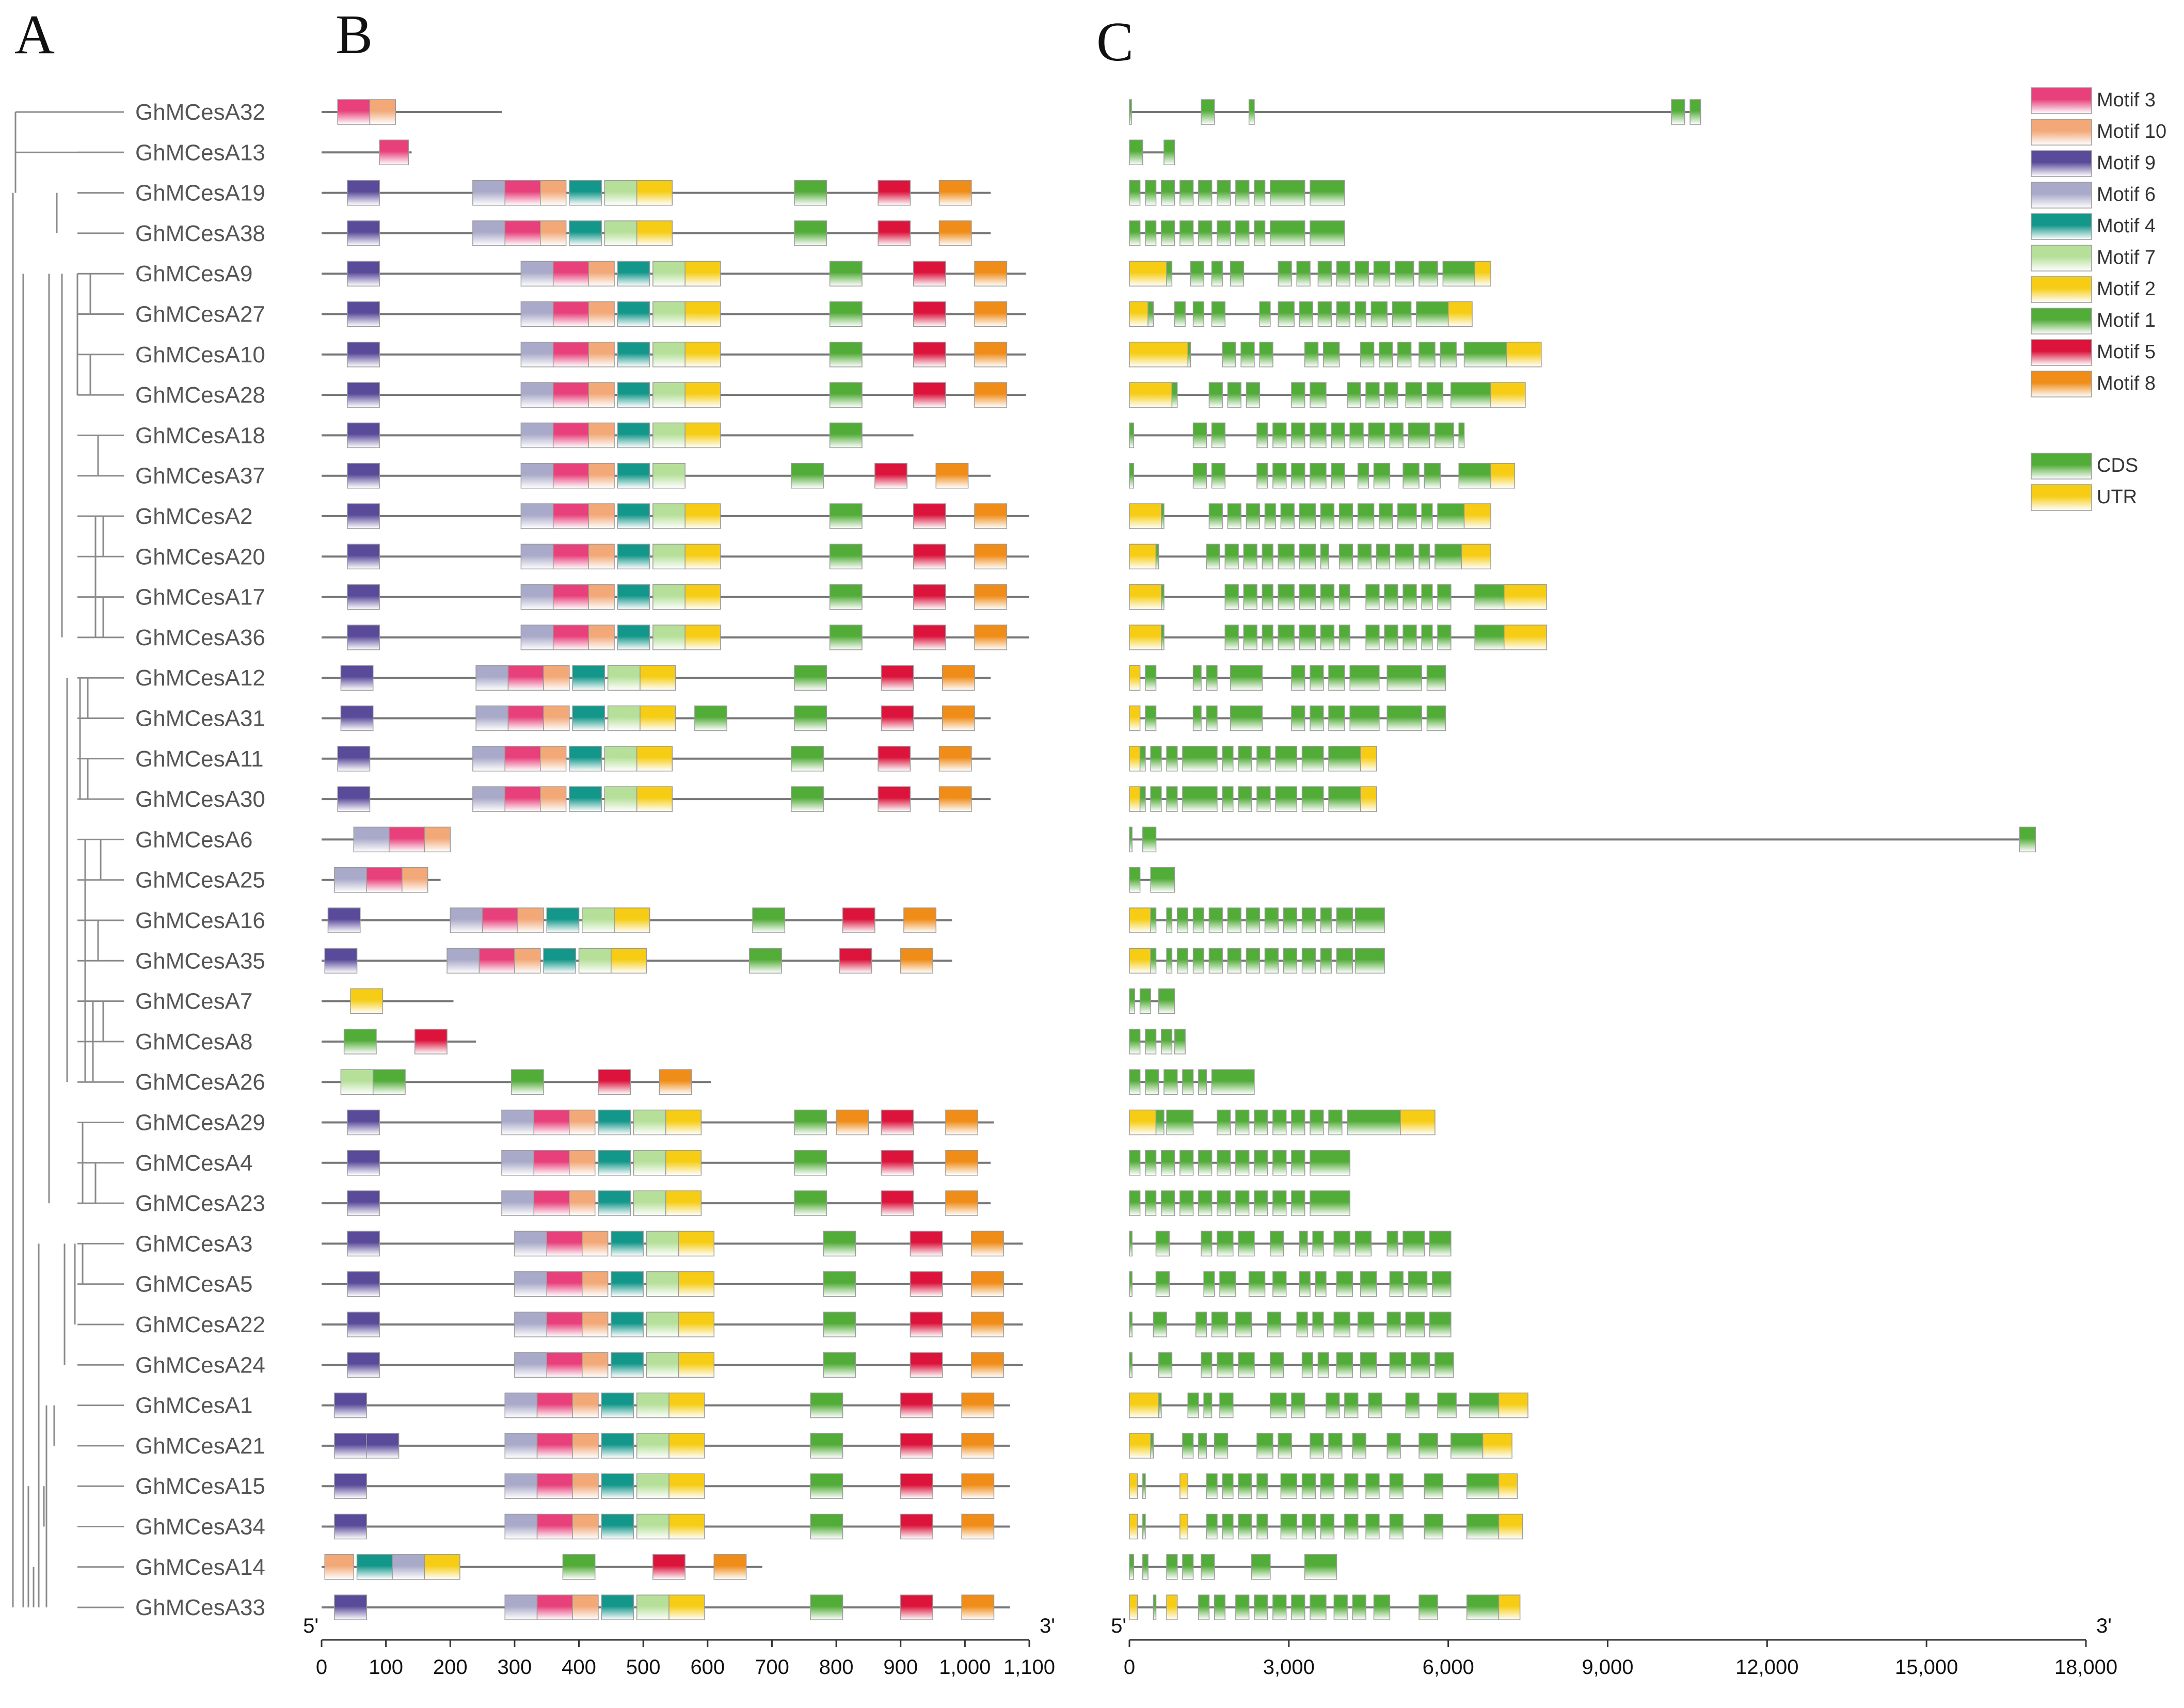 This screenshot has height=1708, width=2184. What do you see at coordinates (193, 516) in the screenshot?
I see `gene-label: GhMCesA2` at bounding box center [193, 516].